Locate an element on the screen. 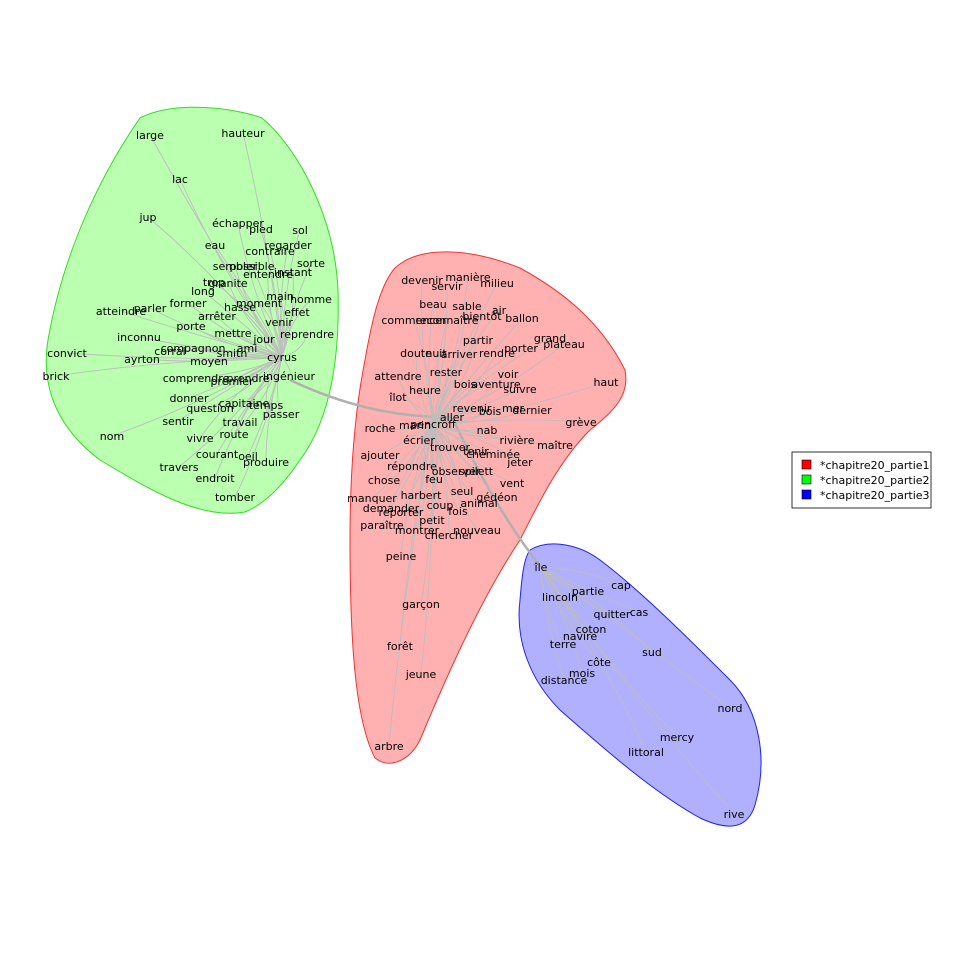 Image resolution: width=960 pixels, height=960 pixels. word-label: cheminée is located at coordinates (493, 454).